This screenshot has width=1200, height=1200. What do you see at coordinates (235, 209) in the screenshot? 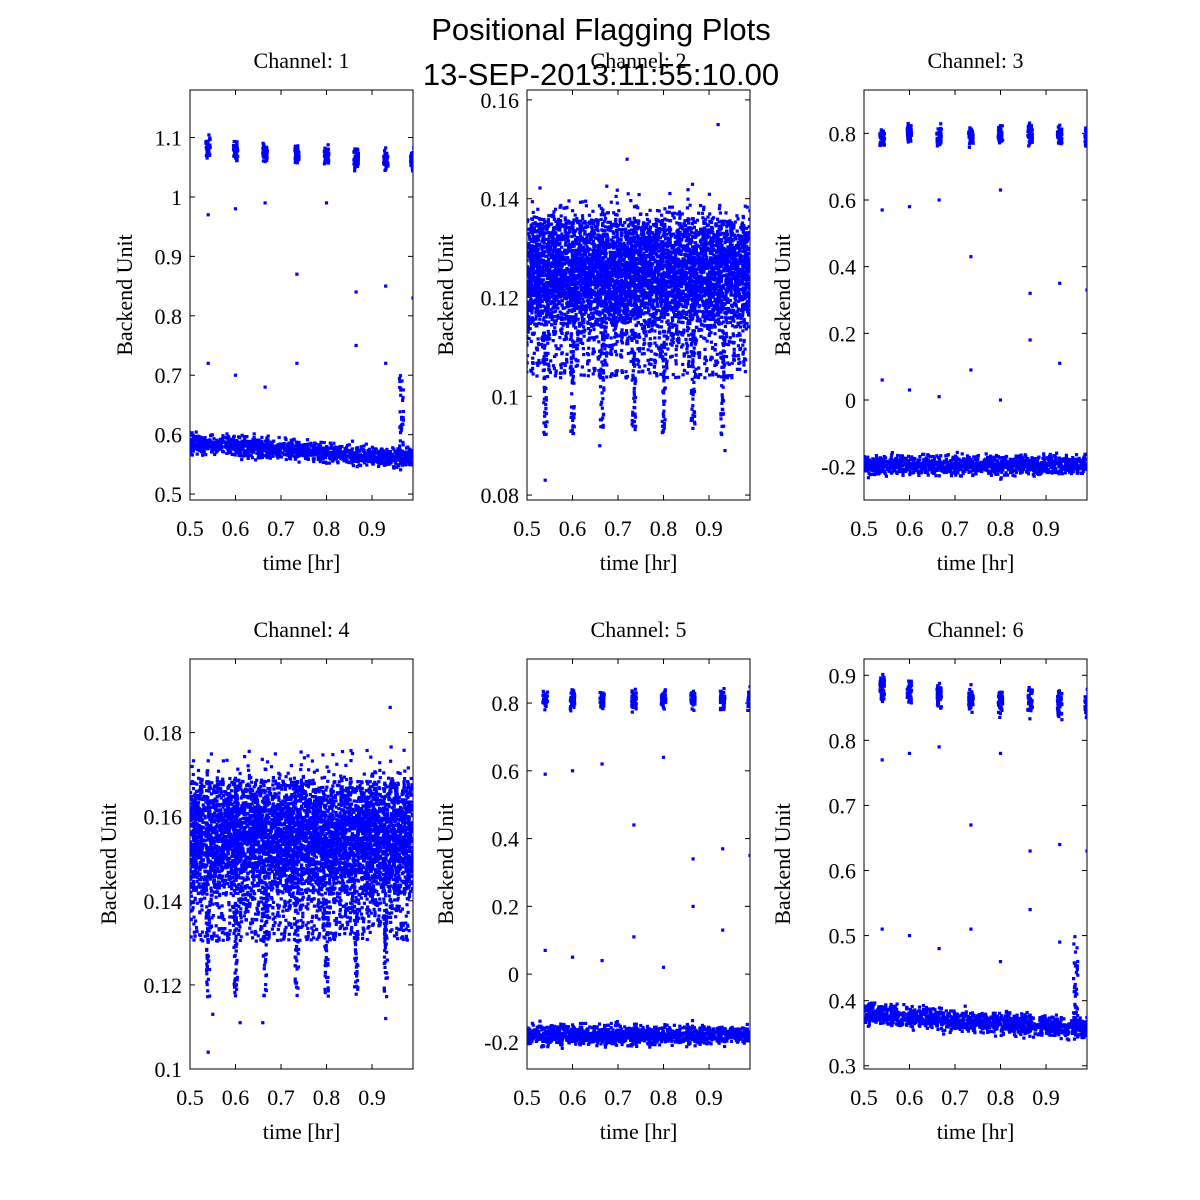
I see `outlier-point` at bounding box center [235, 209].